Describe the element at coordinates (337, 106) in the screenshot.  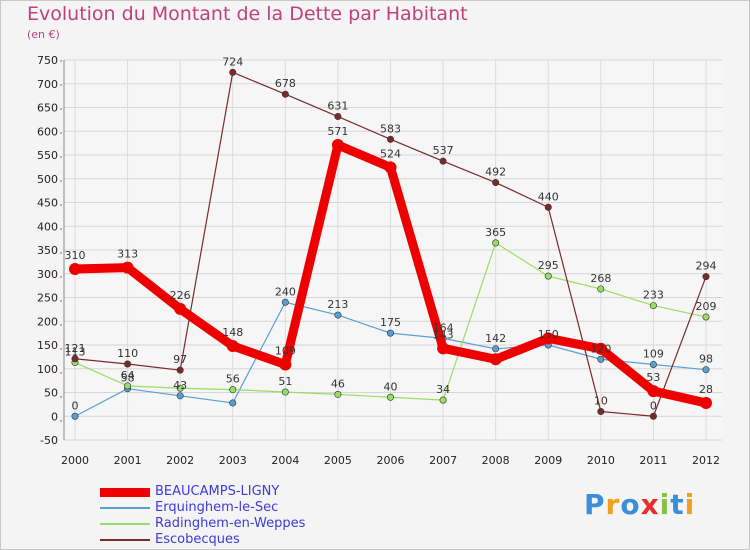
I see `data-label: 631` at that location.